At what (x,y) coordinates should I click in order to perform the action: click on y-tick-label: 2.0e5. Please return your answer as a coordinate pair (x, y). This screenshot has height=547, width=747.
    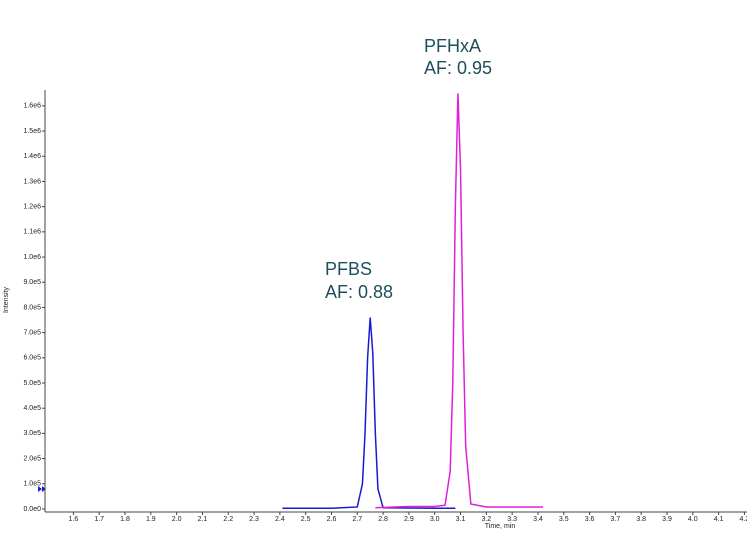
    Looking at the image, I should click on (32, 458).